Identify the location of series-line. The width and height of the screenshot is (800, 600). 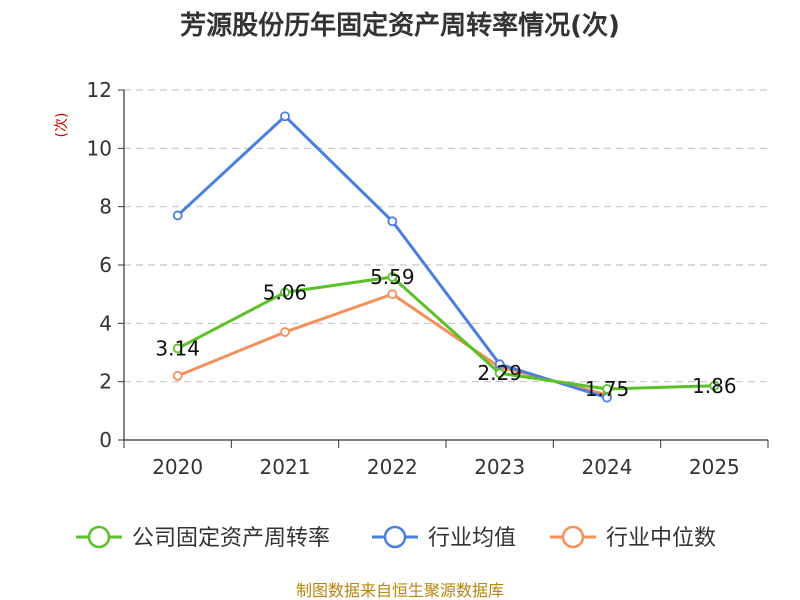
(445, 333).